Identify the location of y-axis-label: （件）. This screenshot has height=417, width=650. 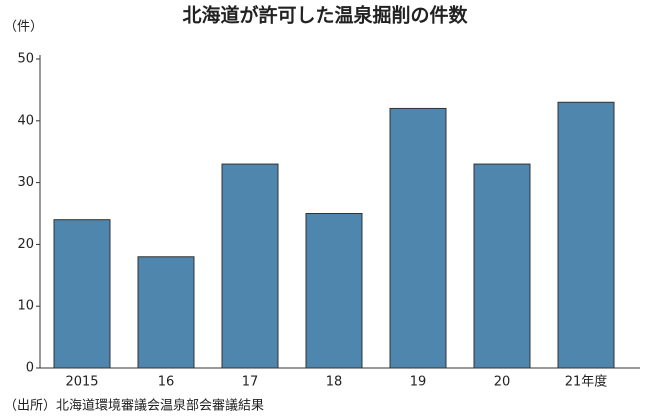
(23, 27).